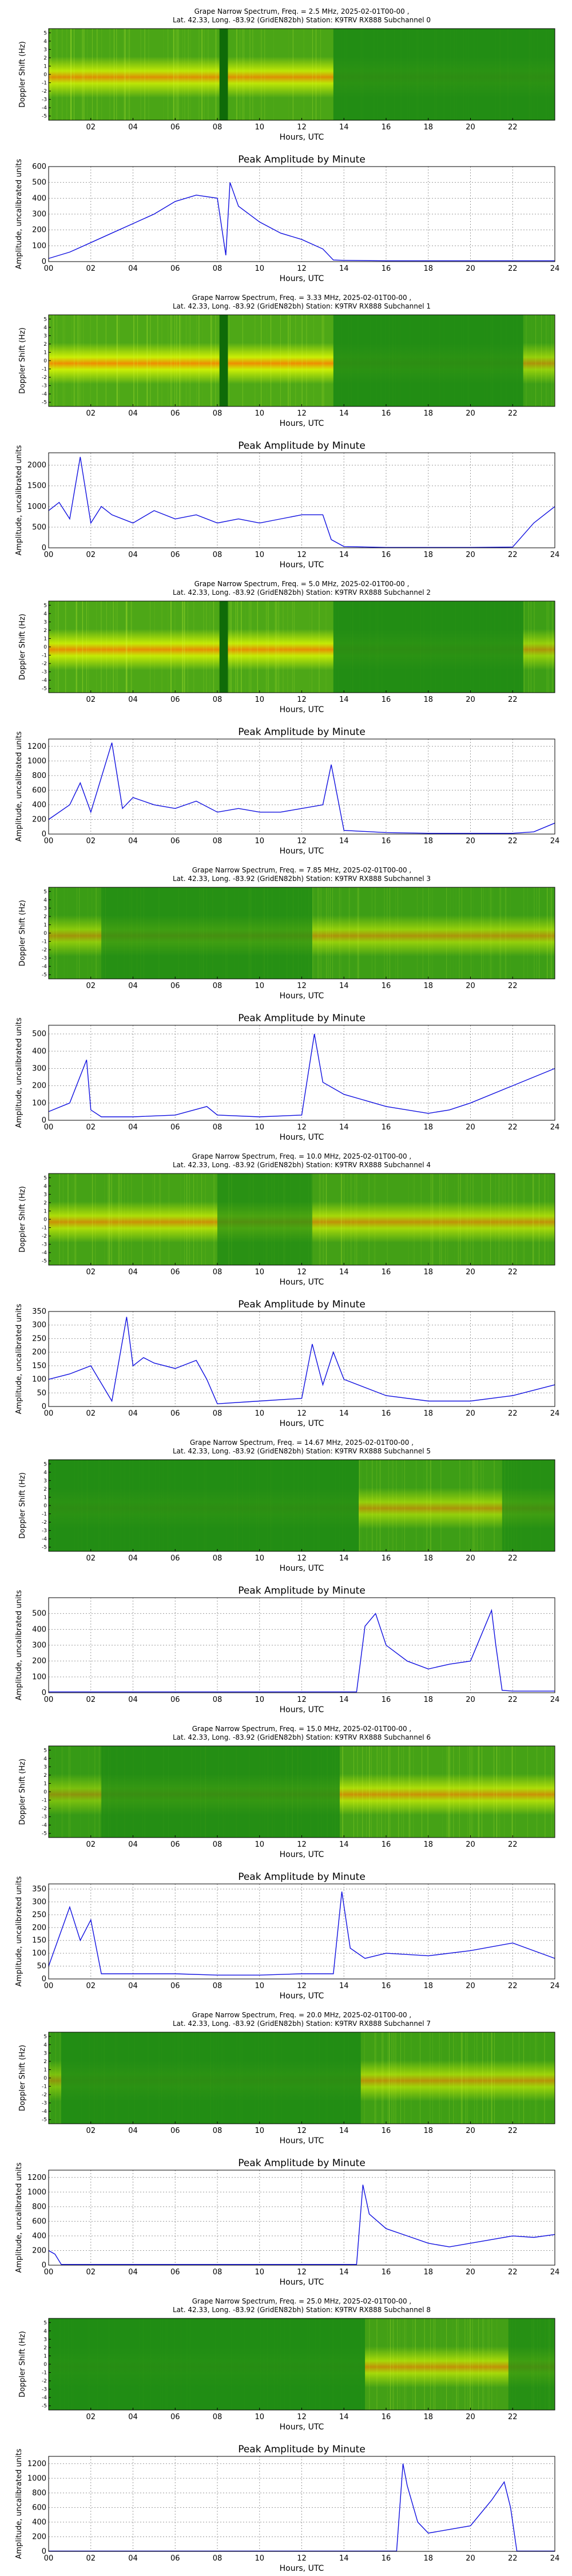  I want to click on y-tick-label: -3, so click(44, 2104).